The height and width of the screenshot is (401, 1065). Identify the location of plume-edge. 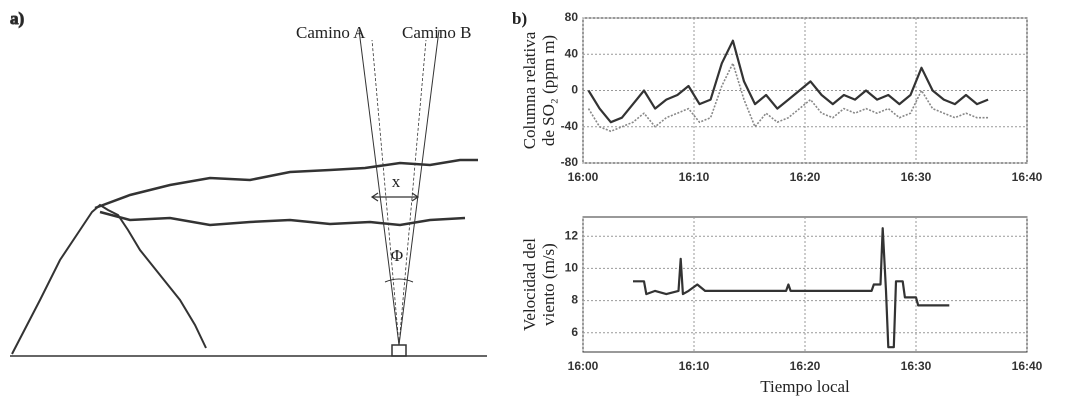
(109, 279).